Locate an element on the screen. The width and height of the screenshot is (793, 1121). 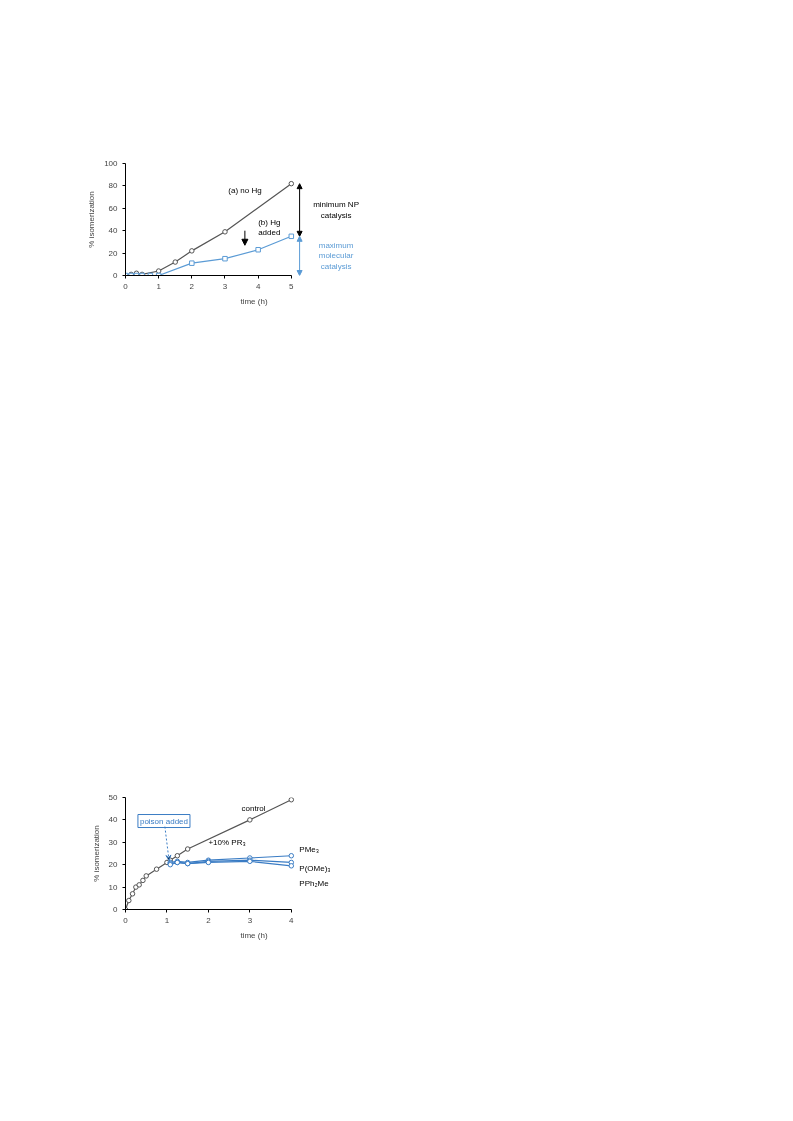
series-label: PPh₂Me is located at coordinates (314, 884).